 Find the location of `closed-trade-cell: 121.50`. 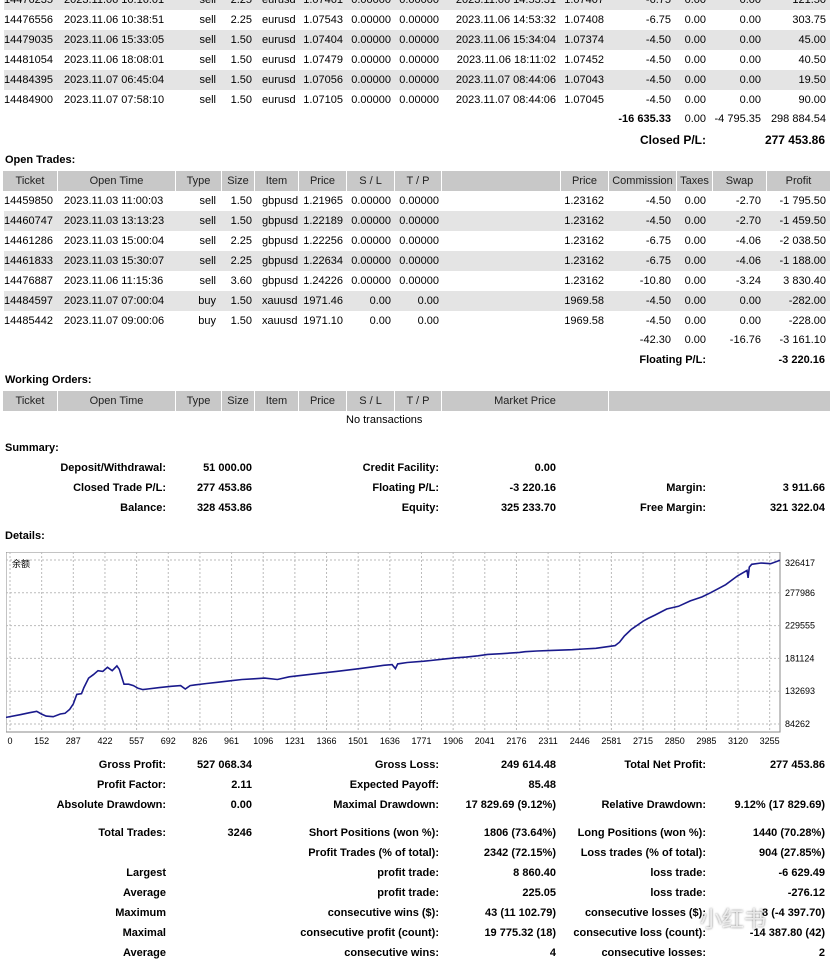

closed-trade-cell: 121.50 is located at coordinates (809, 3).